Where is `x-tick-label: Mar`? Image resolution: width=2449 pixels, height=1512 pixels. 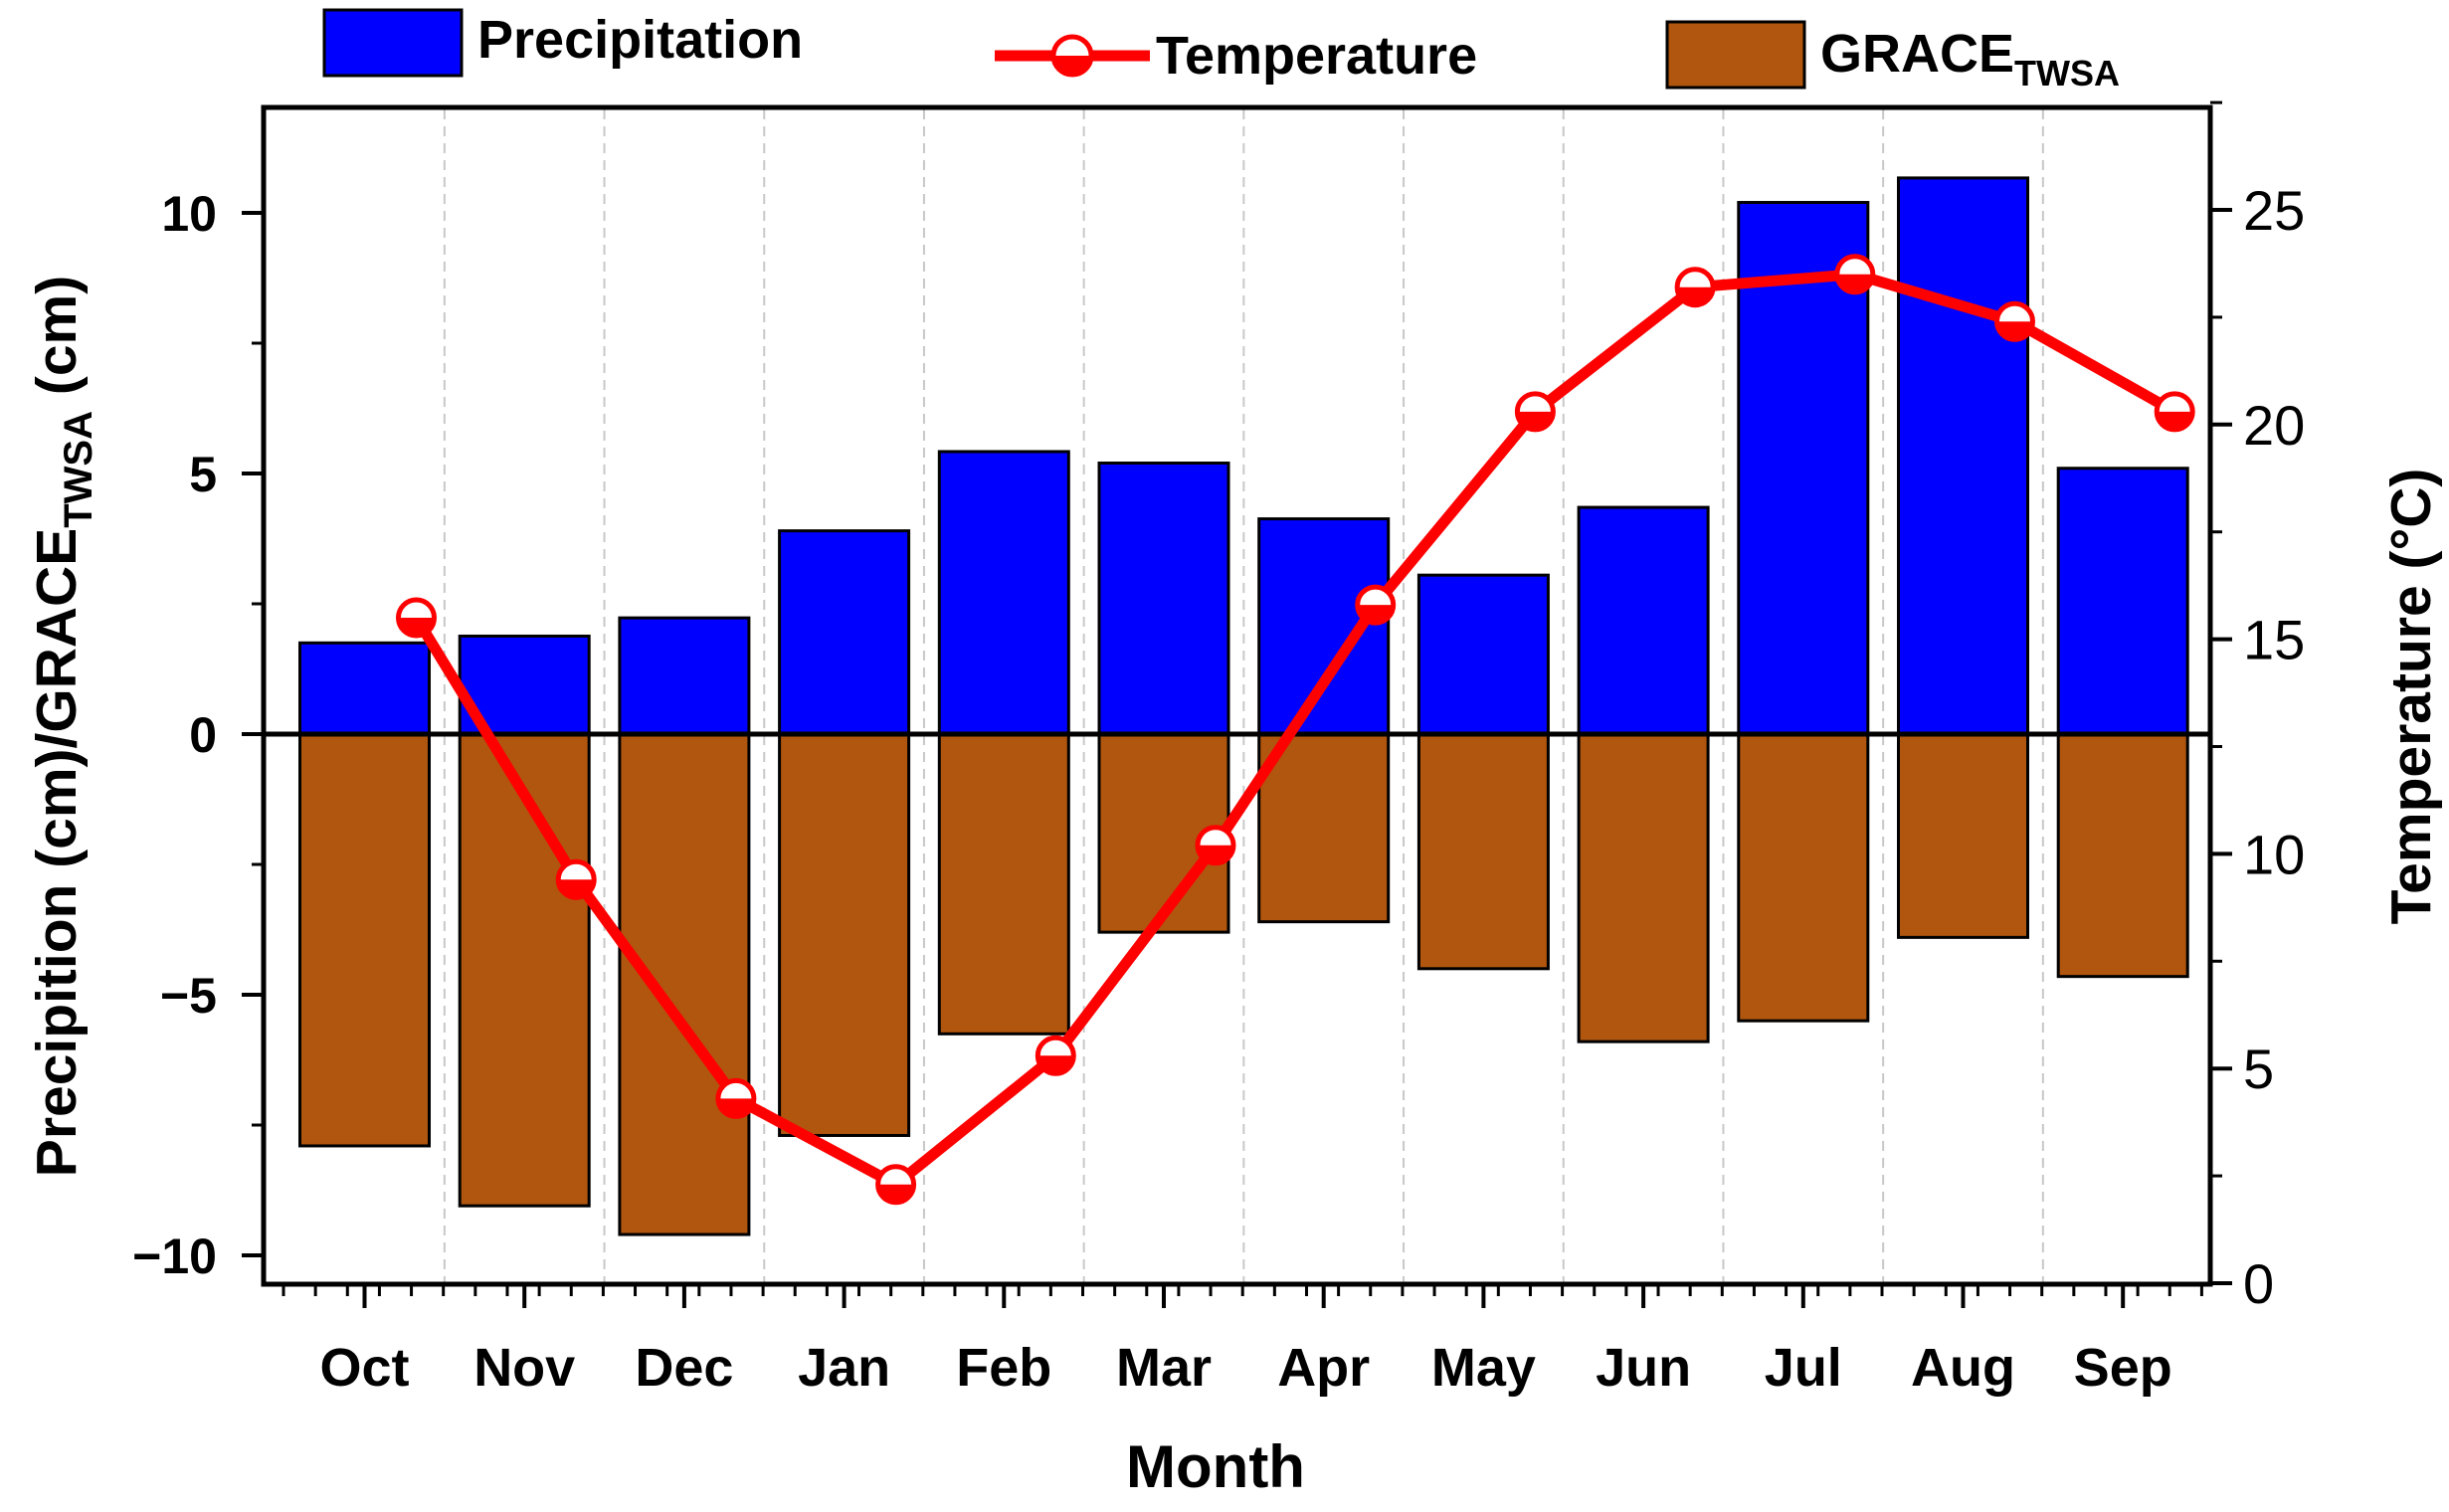 x-tick-label: Mar is located at coordinates (1164, 1368).